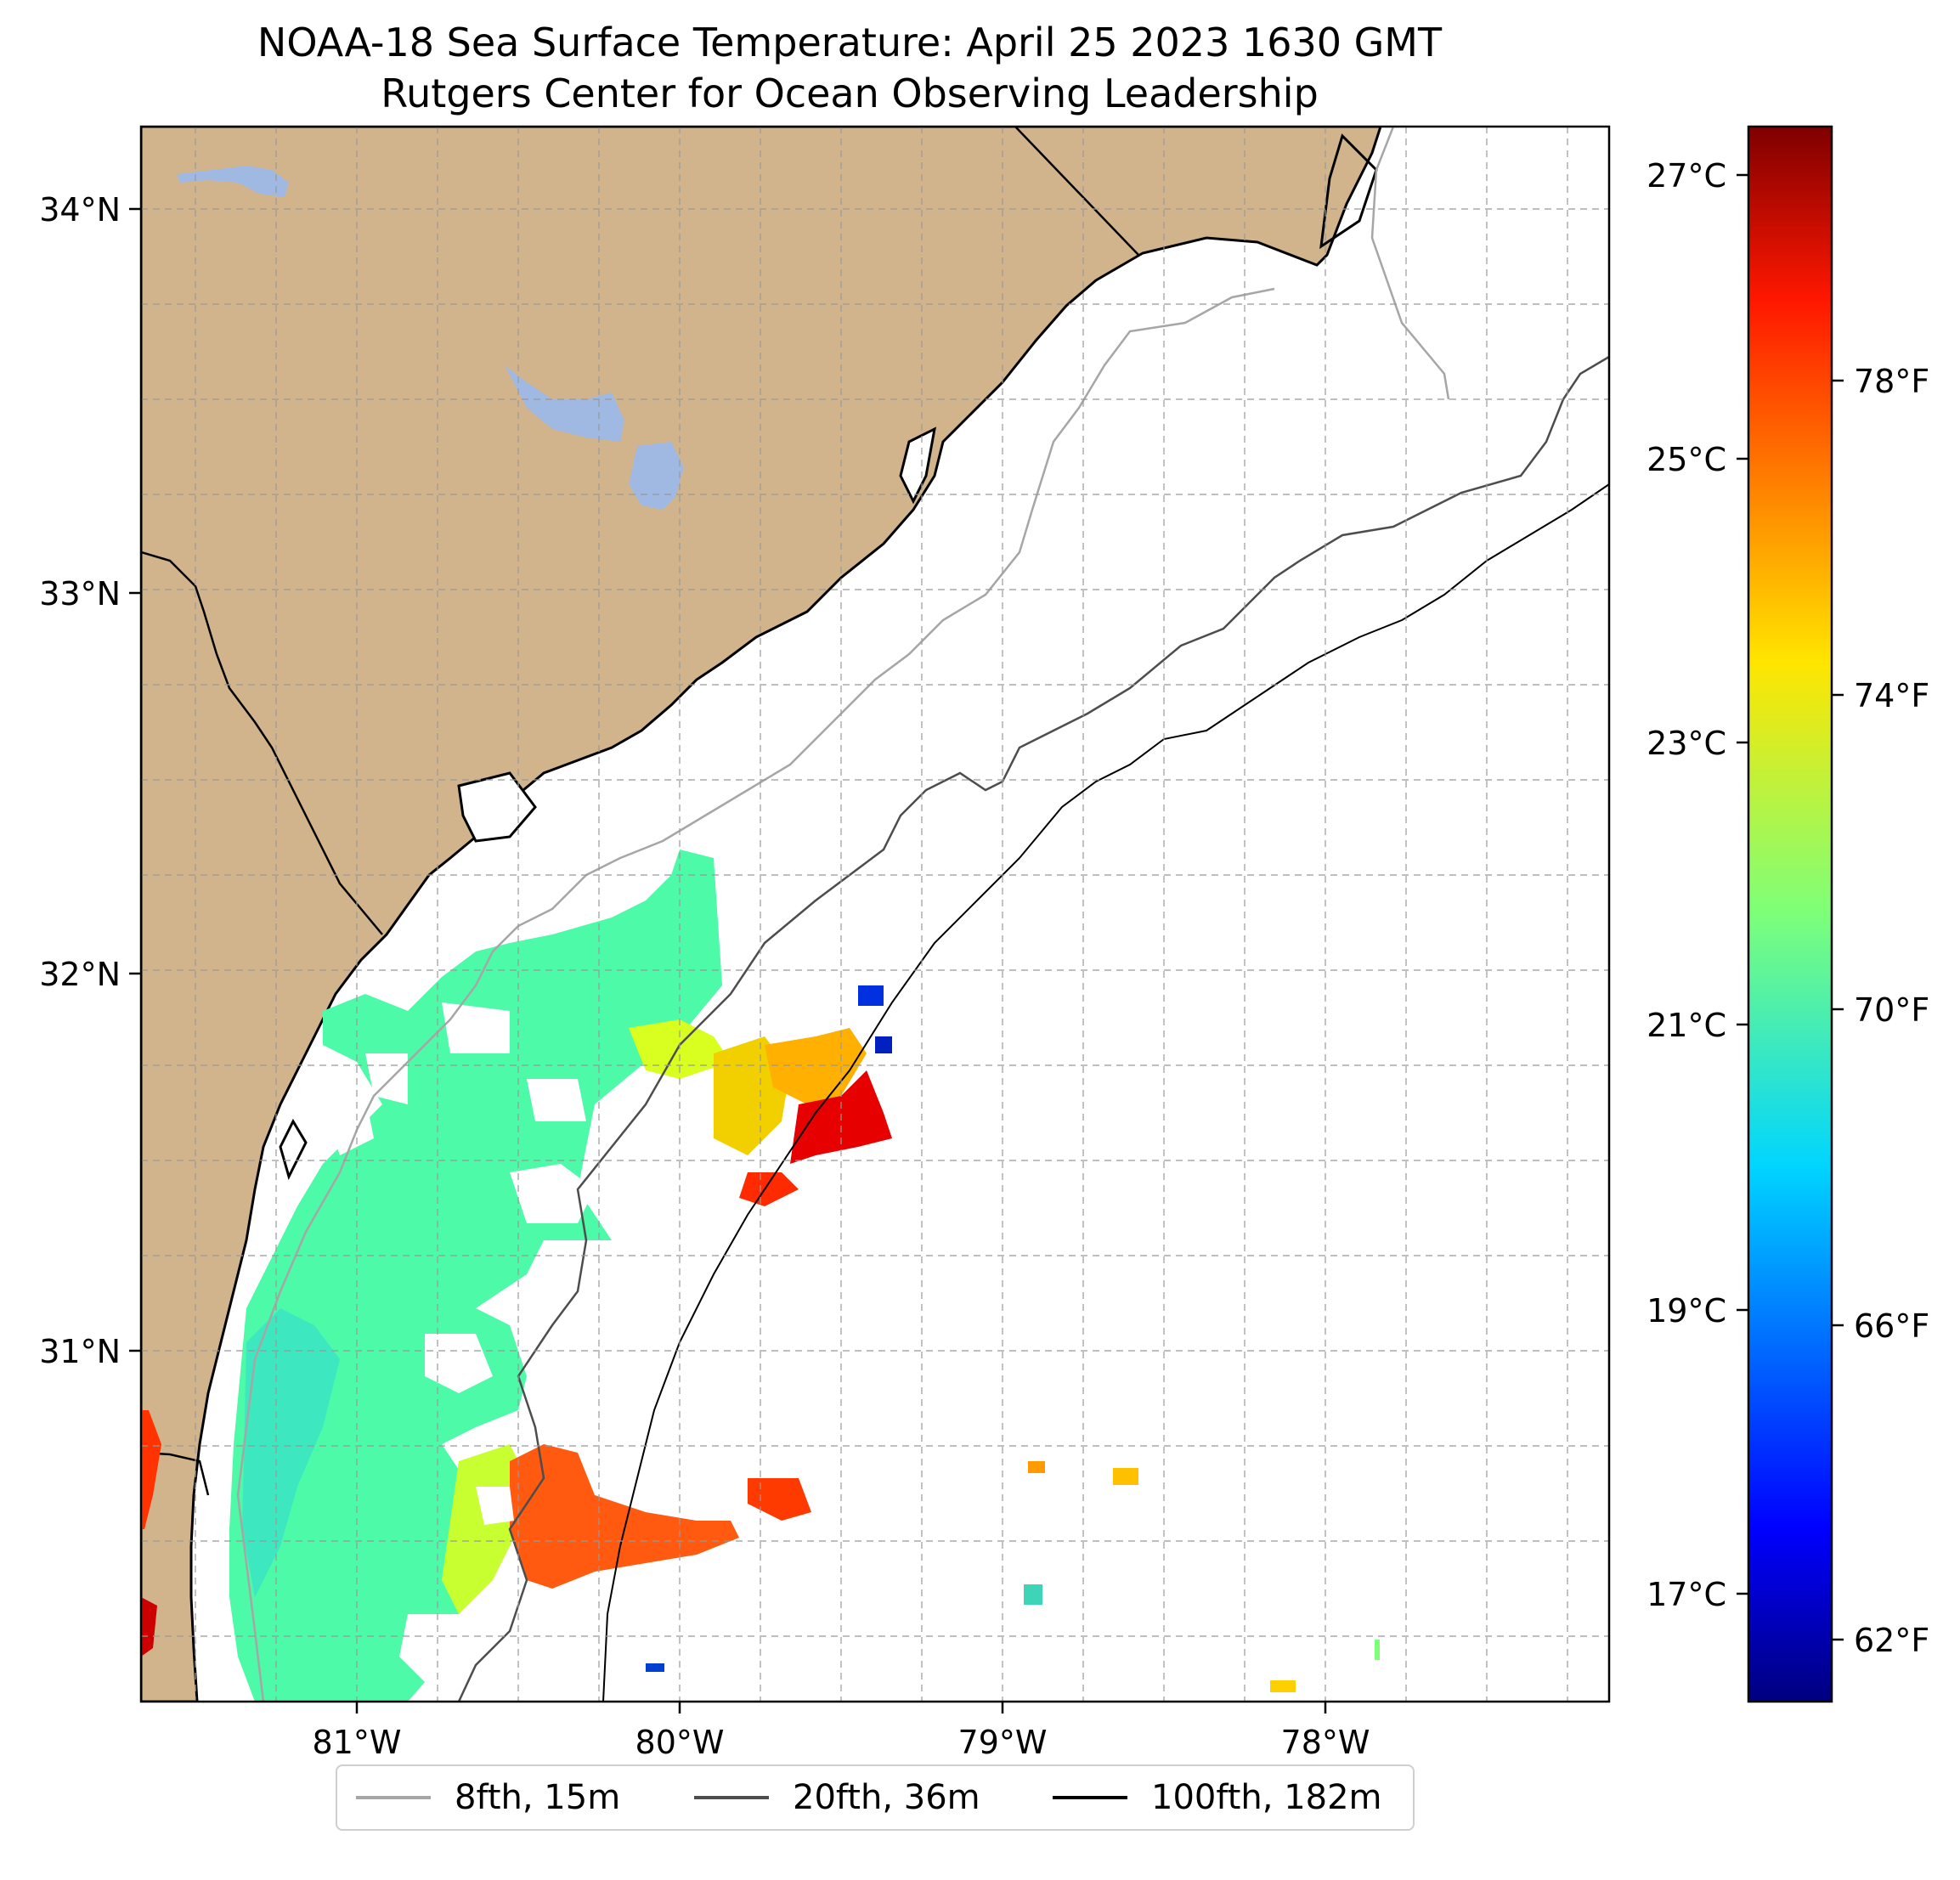 The image size is (1960, 1880). What do you see at coordinates (538, 1798) in the screenshot?
I see `legend-label: 8fth, 15m` at bounding box center [538, 1798].